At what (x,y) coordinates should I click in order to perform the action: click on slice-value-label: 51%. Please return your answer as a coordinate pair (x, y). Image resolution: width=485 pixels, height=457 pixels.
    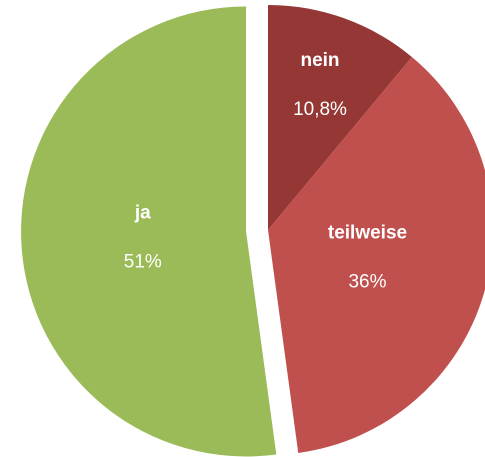
    Looking at the image, I should click on (143, 261).